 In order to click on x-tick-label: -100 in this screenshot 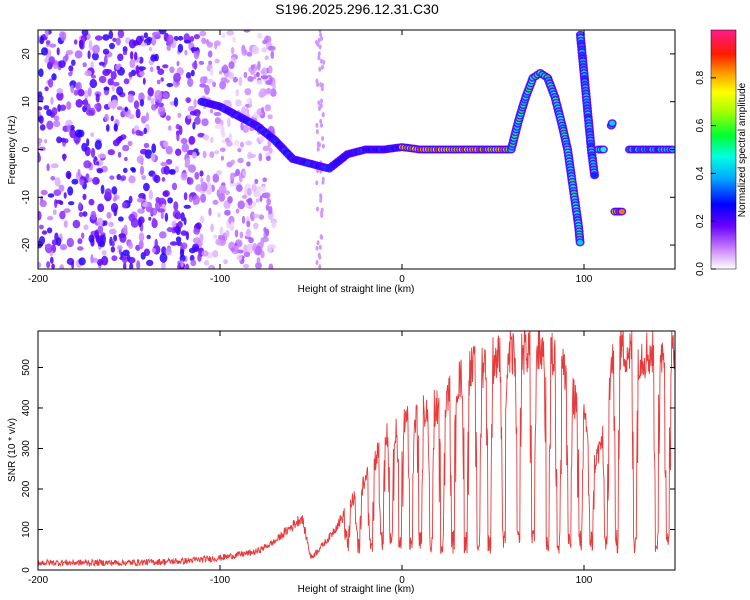, I will do `click(220, 580)`.